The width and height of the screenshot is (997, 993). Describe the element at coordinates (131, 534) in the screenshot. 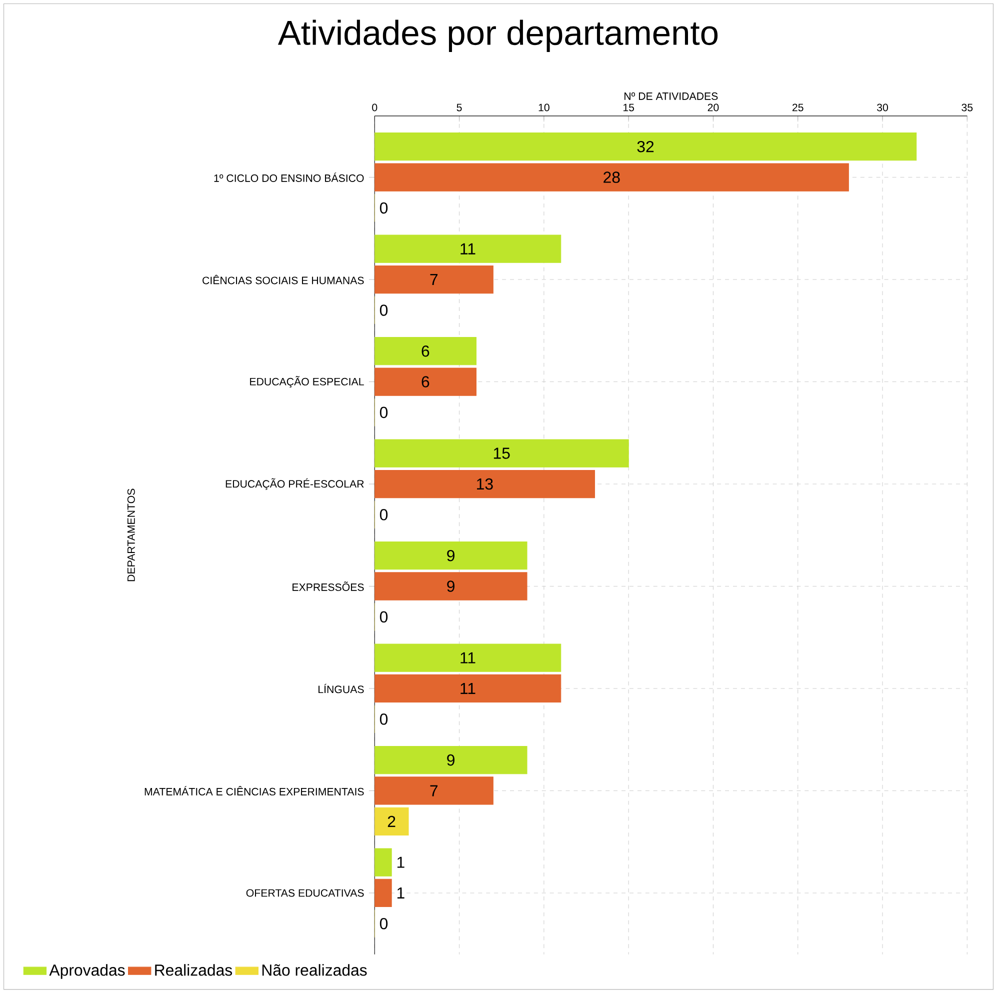

I see `y-axis-title: DEPARTAMENTOS` at that location.